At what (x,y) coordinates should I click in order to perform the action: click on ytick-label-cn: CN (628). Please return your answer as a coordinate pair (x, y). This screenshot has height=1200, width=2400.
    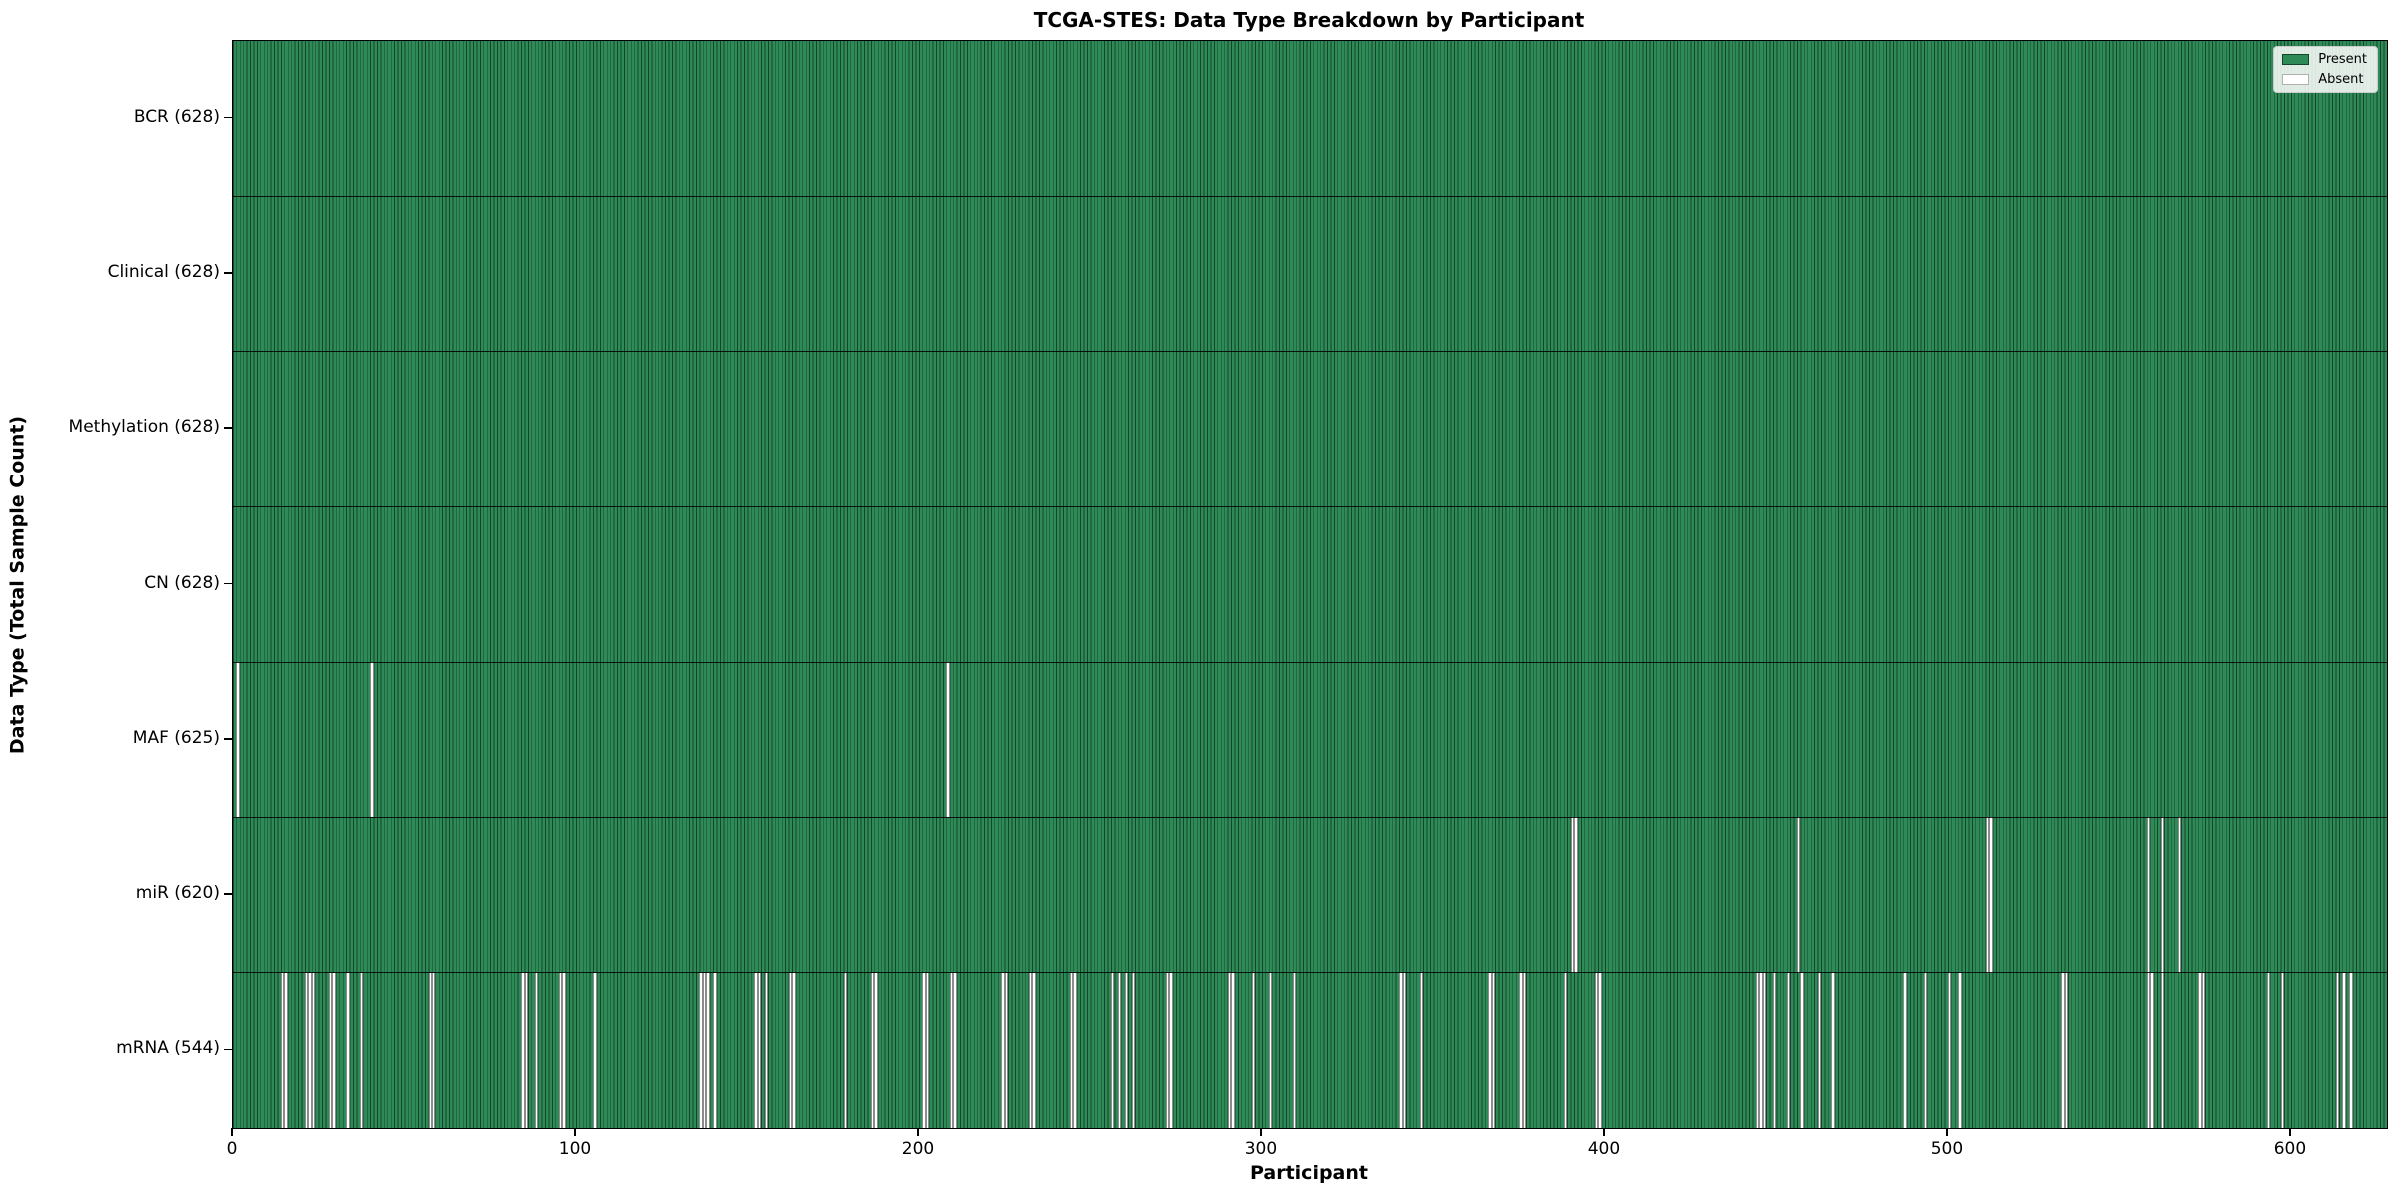
    Looking at the image, I should click on (182, 582).